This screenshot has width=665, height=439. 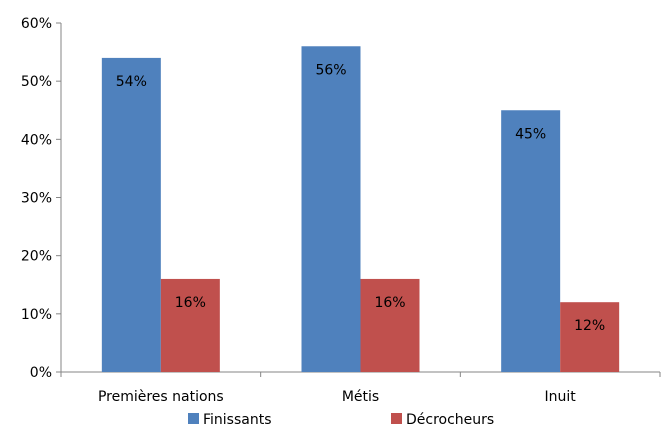 What do you see at coordinates (190, 303) in the screenshot?
I see `data-label-decrocheurs-premieres-nations: 16%` at bounding box center [190, 303].